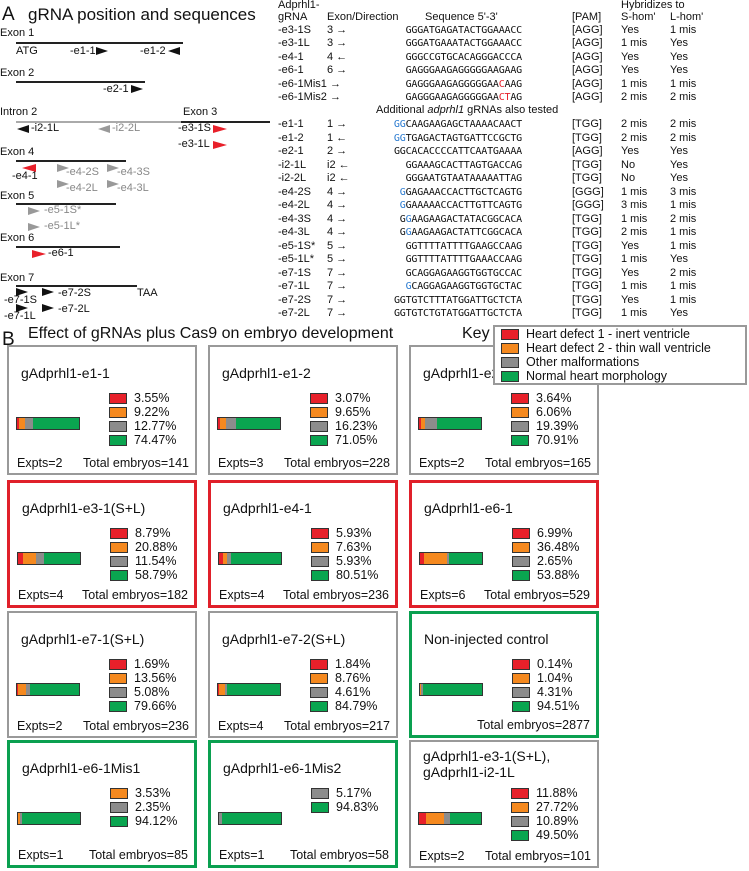  What do you see at coordinates (354, 547) in the screenshot?
I see `value-label: 7.63%` at bounding box center [354, 547].